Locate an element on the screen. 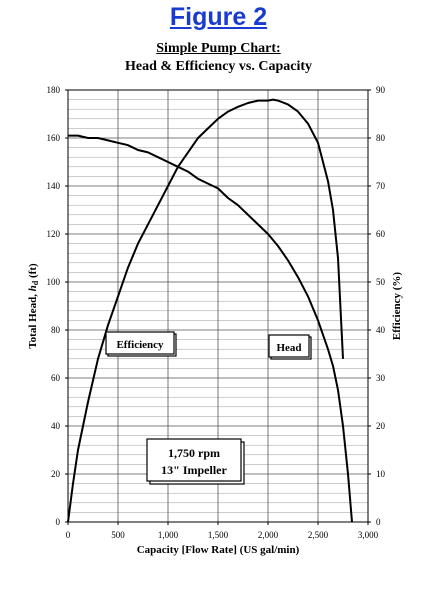 Image resolution: width=437 pixels, height=589 pixels. x-tick-label: 2,000 is located at coordinates (268, 535).